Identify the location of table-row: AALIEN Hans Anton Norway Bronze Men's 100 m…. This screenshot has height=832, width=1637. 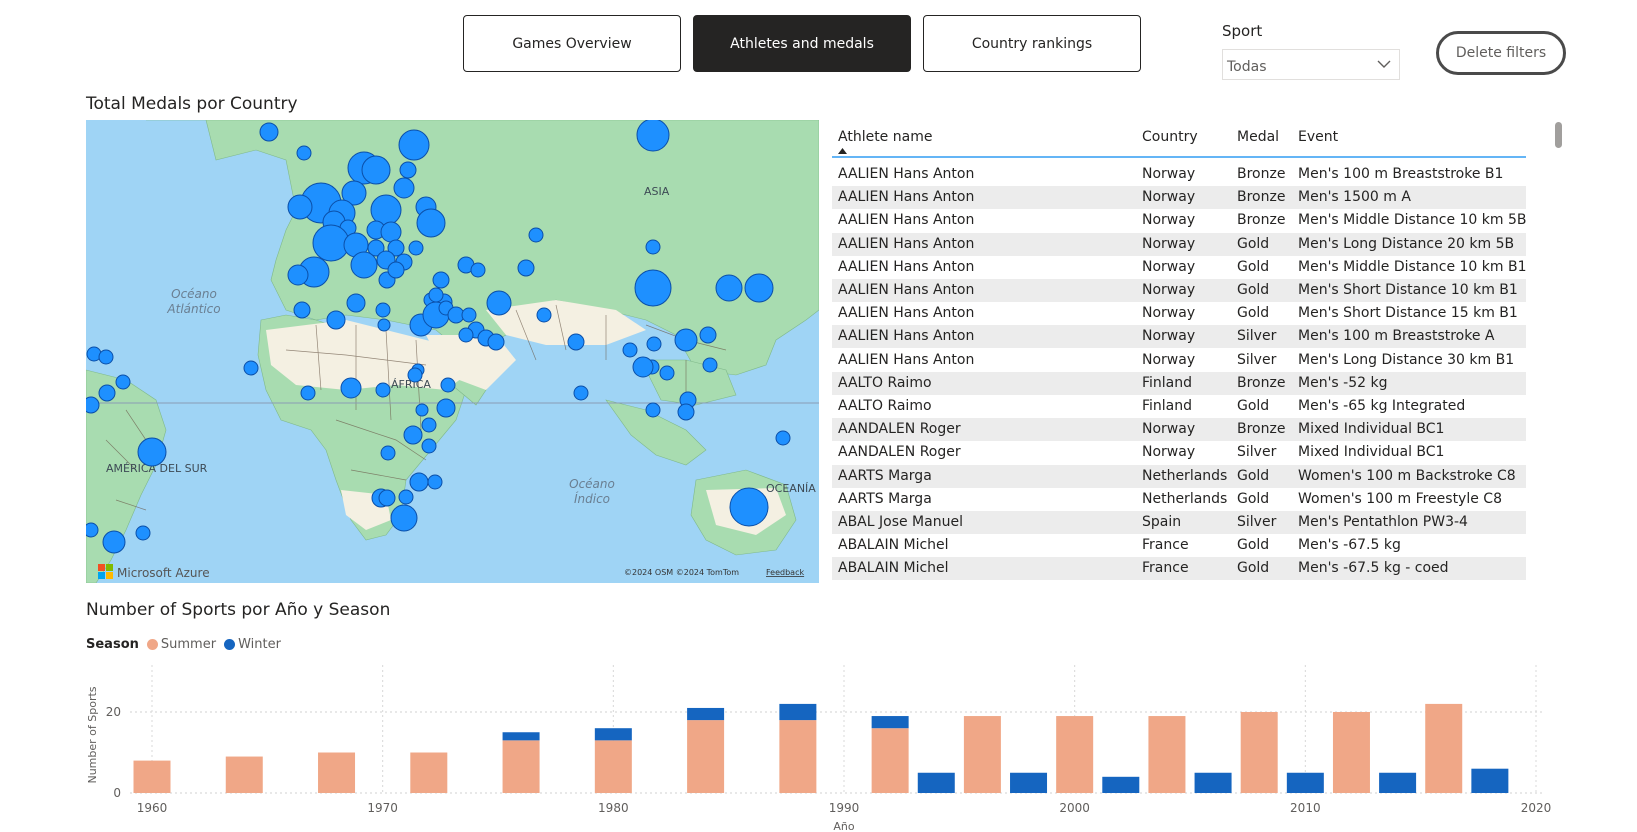
(1179, 174).